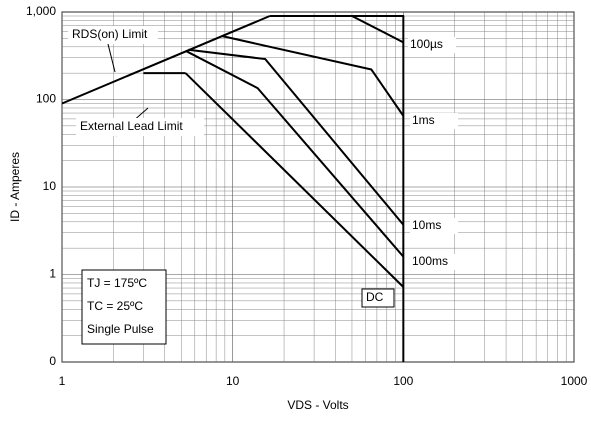 This screenshot has height=421, width=591. What do you see at coordinates (426, 44) in the screenshot?
I see `series-label: 100µs` at bounding box center [426, 44].